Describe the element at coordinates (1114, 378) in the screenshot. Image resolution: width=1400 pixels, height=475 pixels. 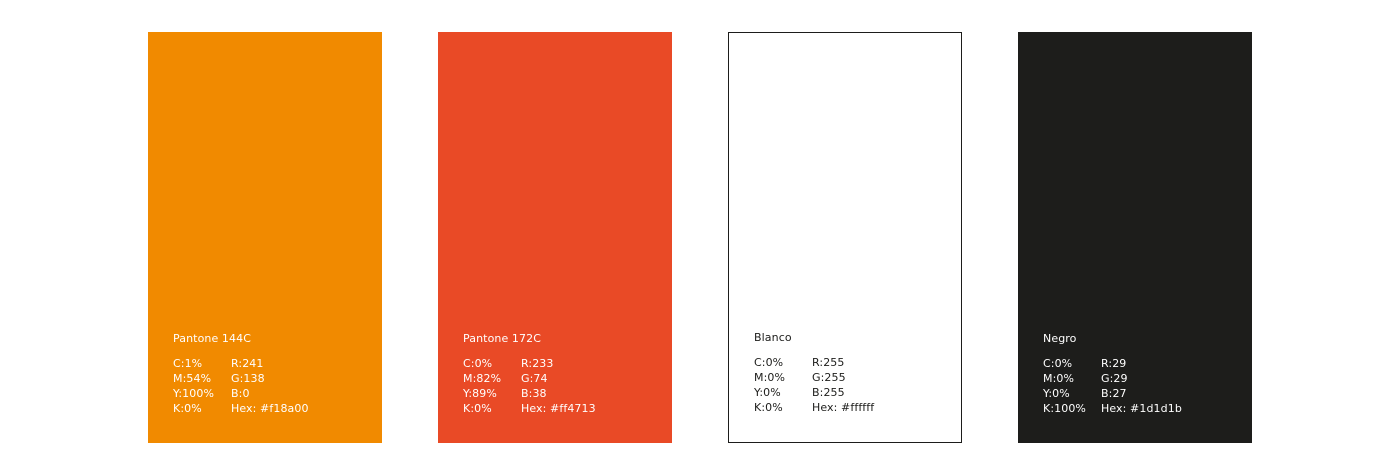
I see `rgb-value: G:29` at that location.